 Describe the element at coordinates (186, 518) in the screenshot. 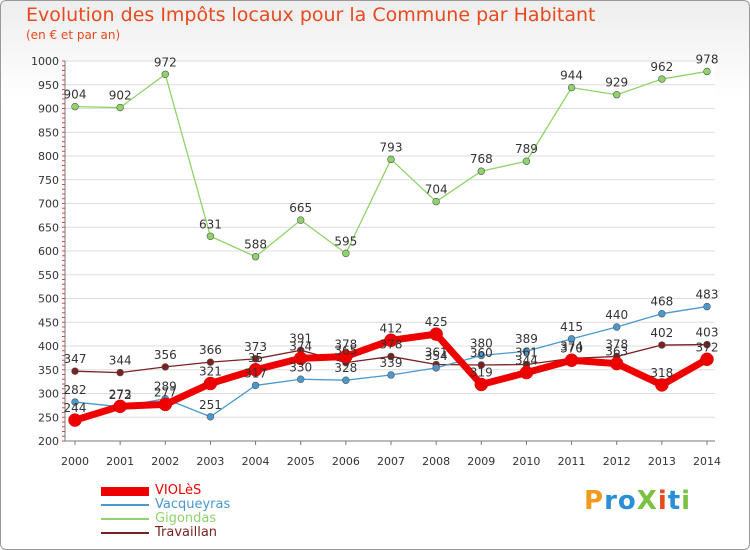

I see `legend-label: Gigondas` at that location.